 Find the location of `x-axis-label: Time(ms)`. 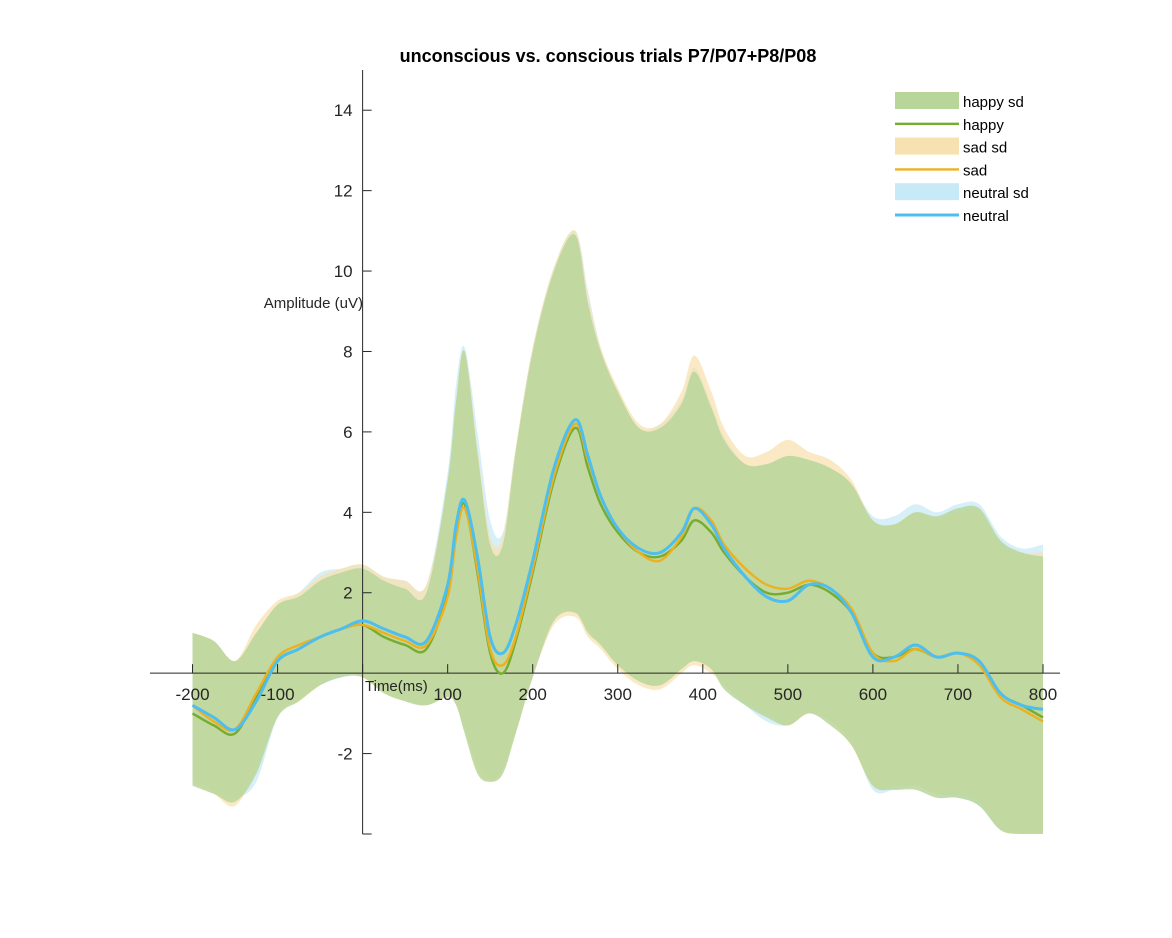

x-axis-label: Time(ms) is located at coordinates (396, 686).